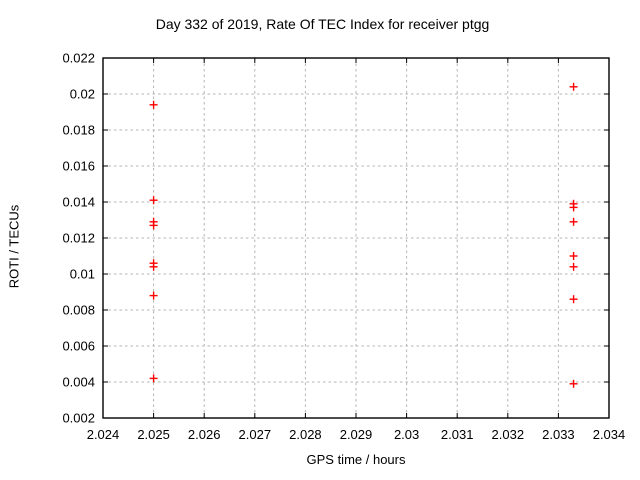  I want to click on y-tick-label: 0.006, so click(78, 346).